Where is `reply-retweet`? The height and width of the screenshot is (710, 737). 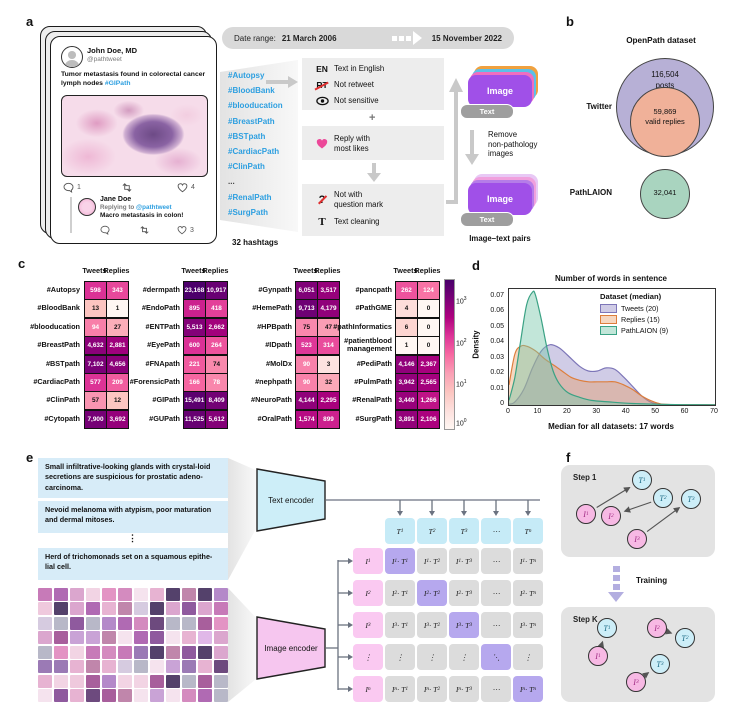
reply-retweet is located at coordinates (144, 230).